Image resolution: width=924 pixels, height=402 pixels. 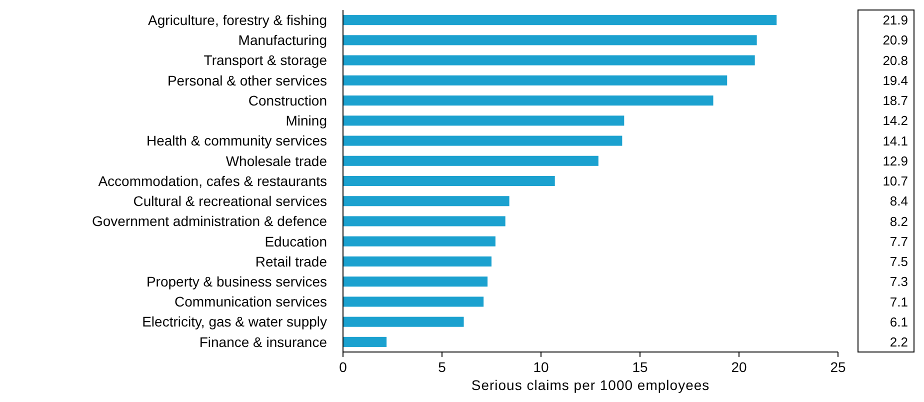 I want to click on data-label: 12.9, so click(x=895, y=160).